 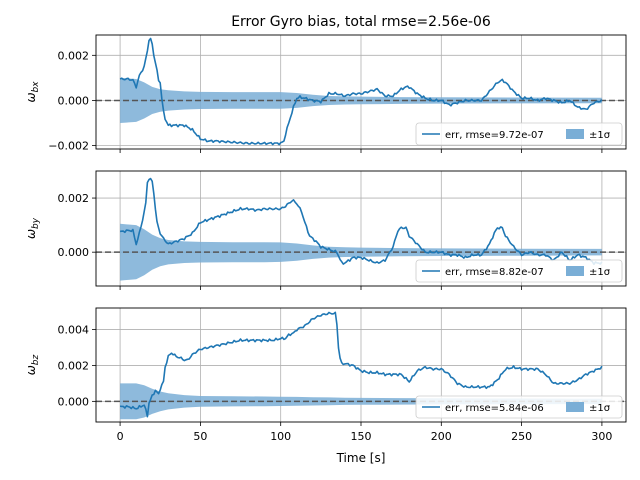 I want to click on x-tick-label: 100, so click(x=280, y=436).